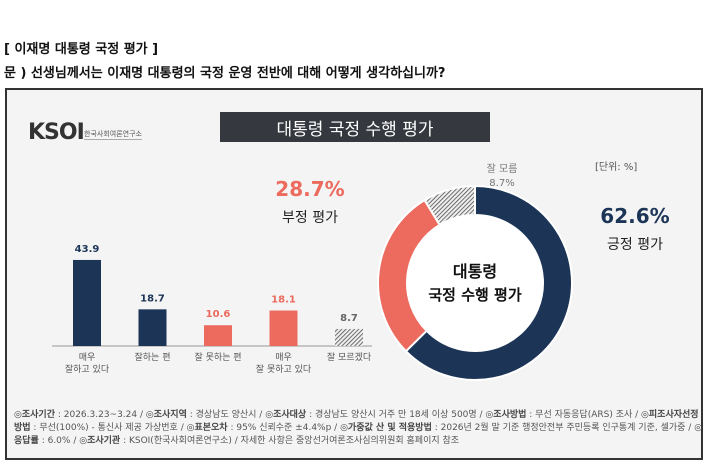 The image size is (710, 473). I want to click on bar-value-label: 18.1, so click(283, 300).